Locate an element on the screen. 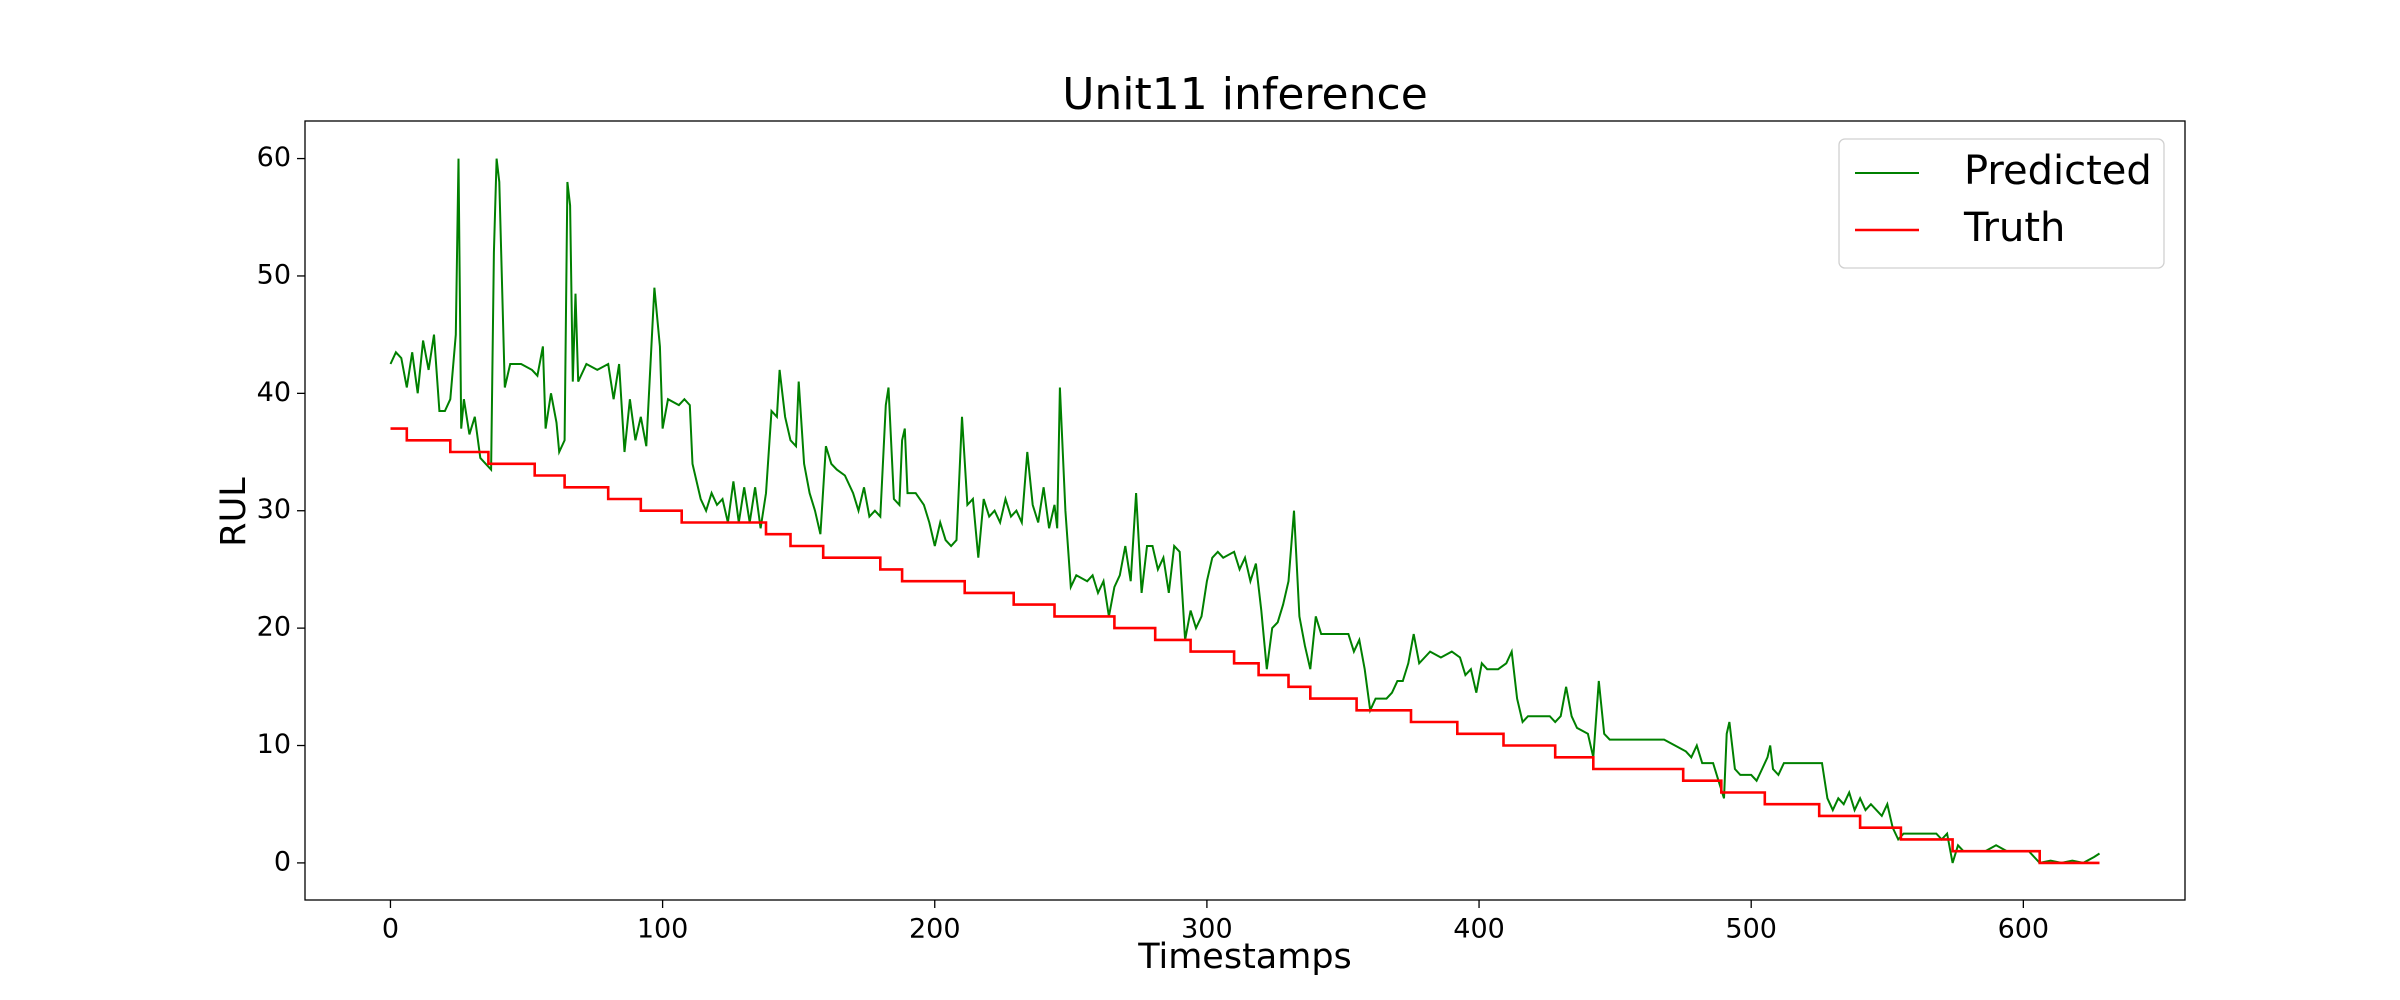 The image size is (2400, 1000). y-tick-label: 50 is located at coordinates (274, 274).